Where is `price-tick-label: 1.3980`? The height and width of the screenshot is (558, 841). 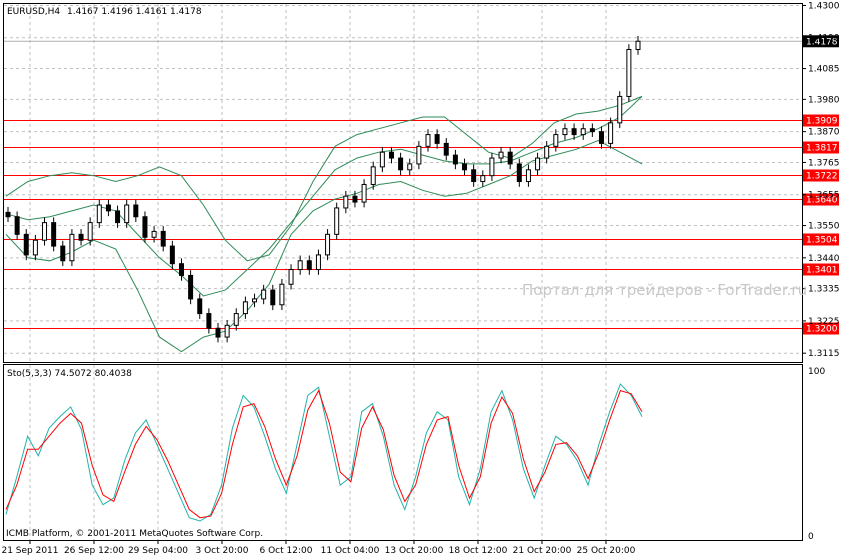 price-tick-label: 1.3980 is located at coordinates (824, 100).